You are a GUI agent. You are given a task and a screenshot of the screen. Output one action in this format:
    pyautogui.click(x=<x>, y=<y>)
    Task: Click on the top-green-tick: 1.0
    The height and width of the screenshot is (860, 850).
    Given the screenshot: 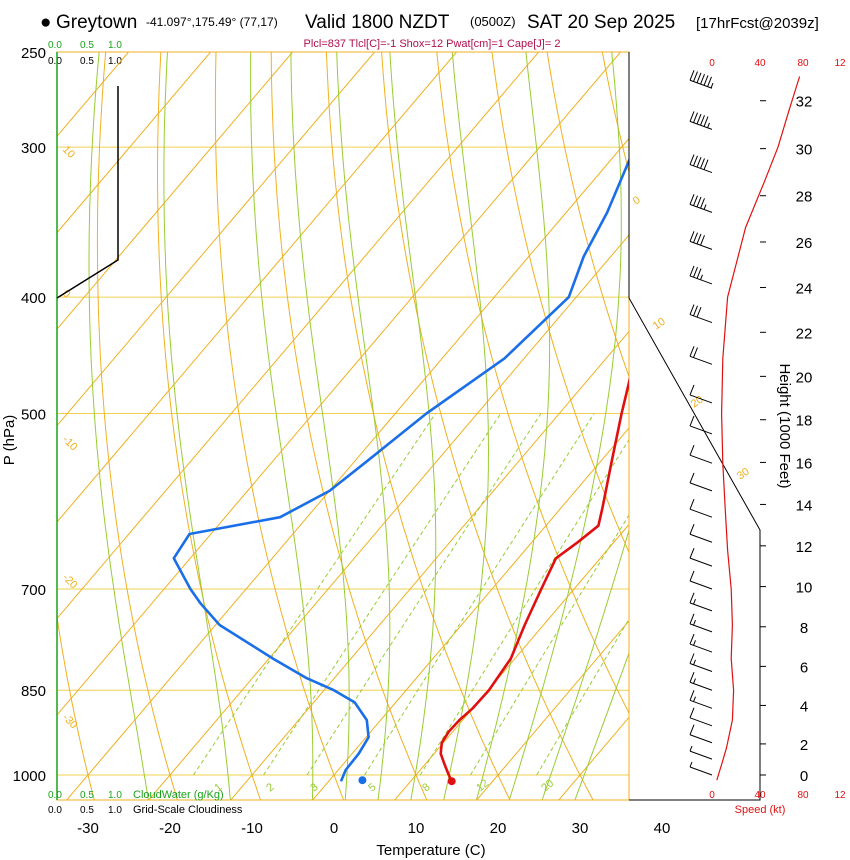 What is the action you would take?
    pyautogui.click(x=115, y=45)
    